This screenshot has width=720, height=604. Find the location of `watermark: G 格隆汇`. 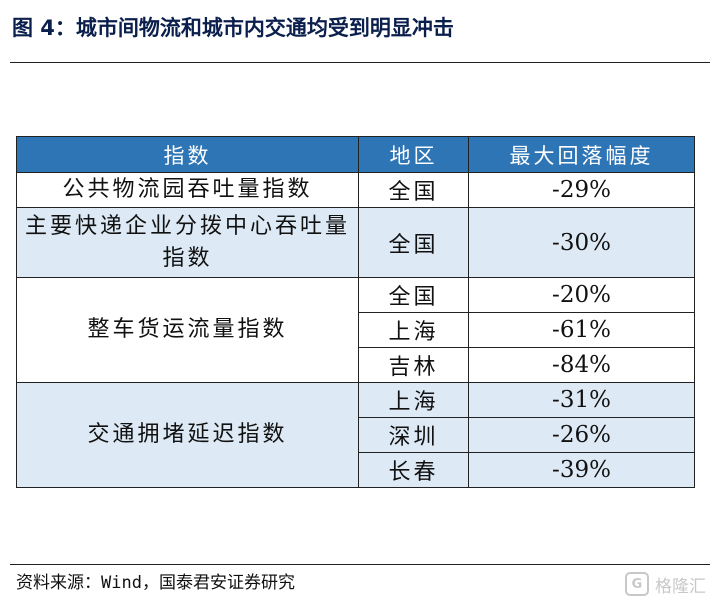

watermark: G 格隆汇 is located at coordinates (665, 584).